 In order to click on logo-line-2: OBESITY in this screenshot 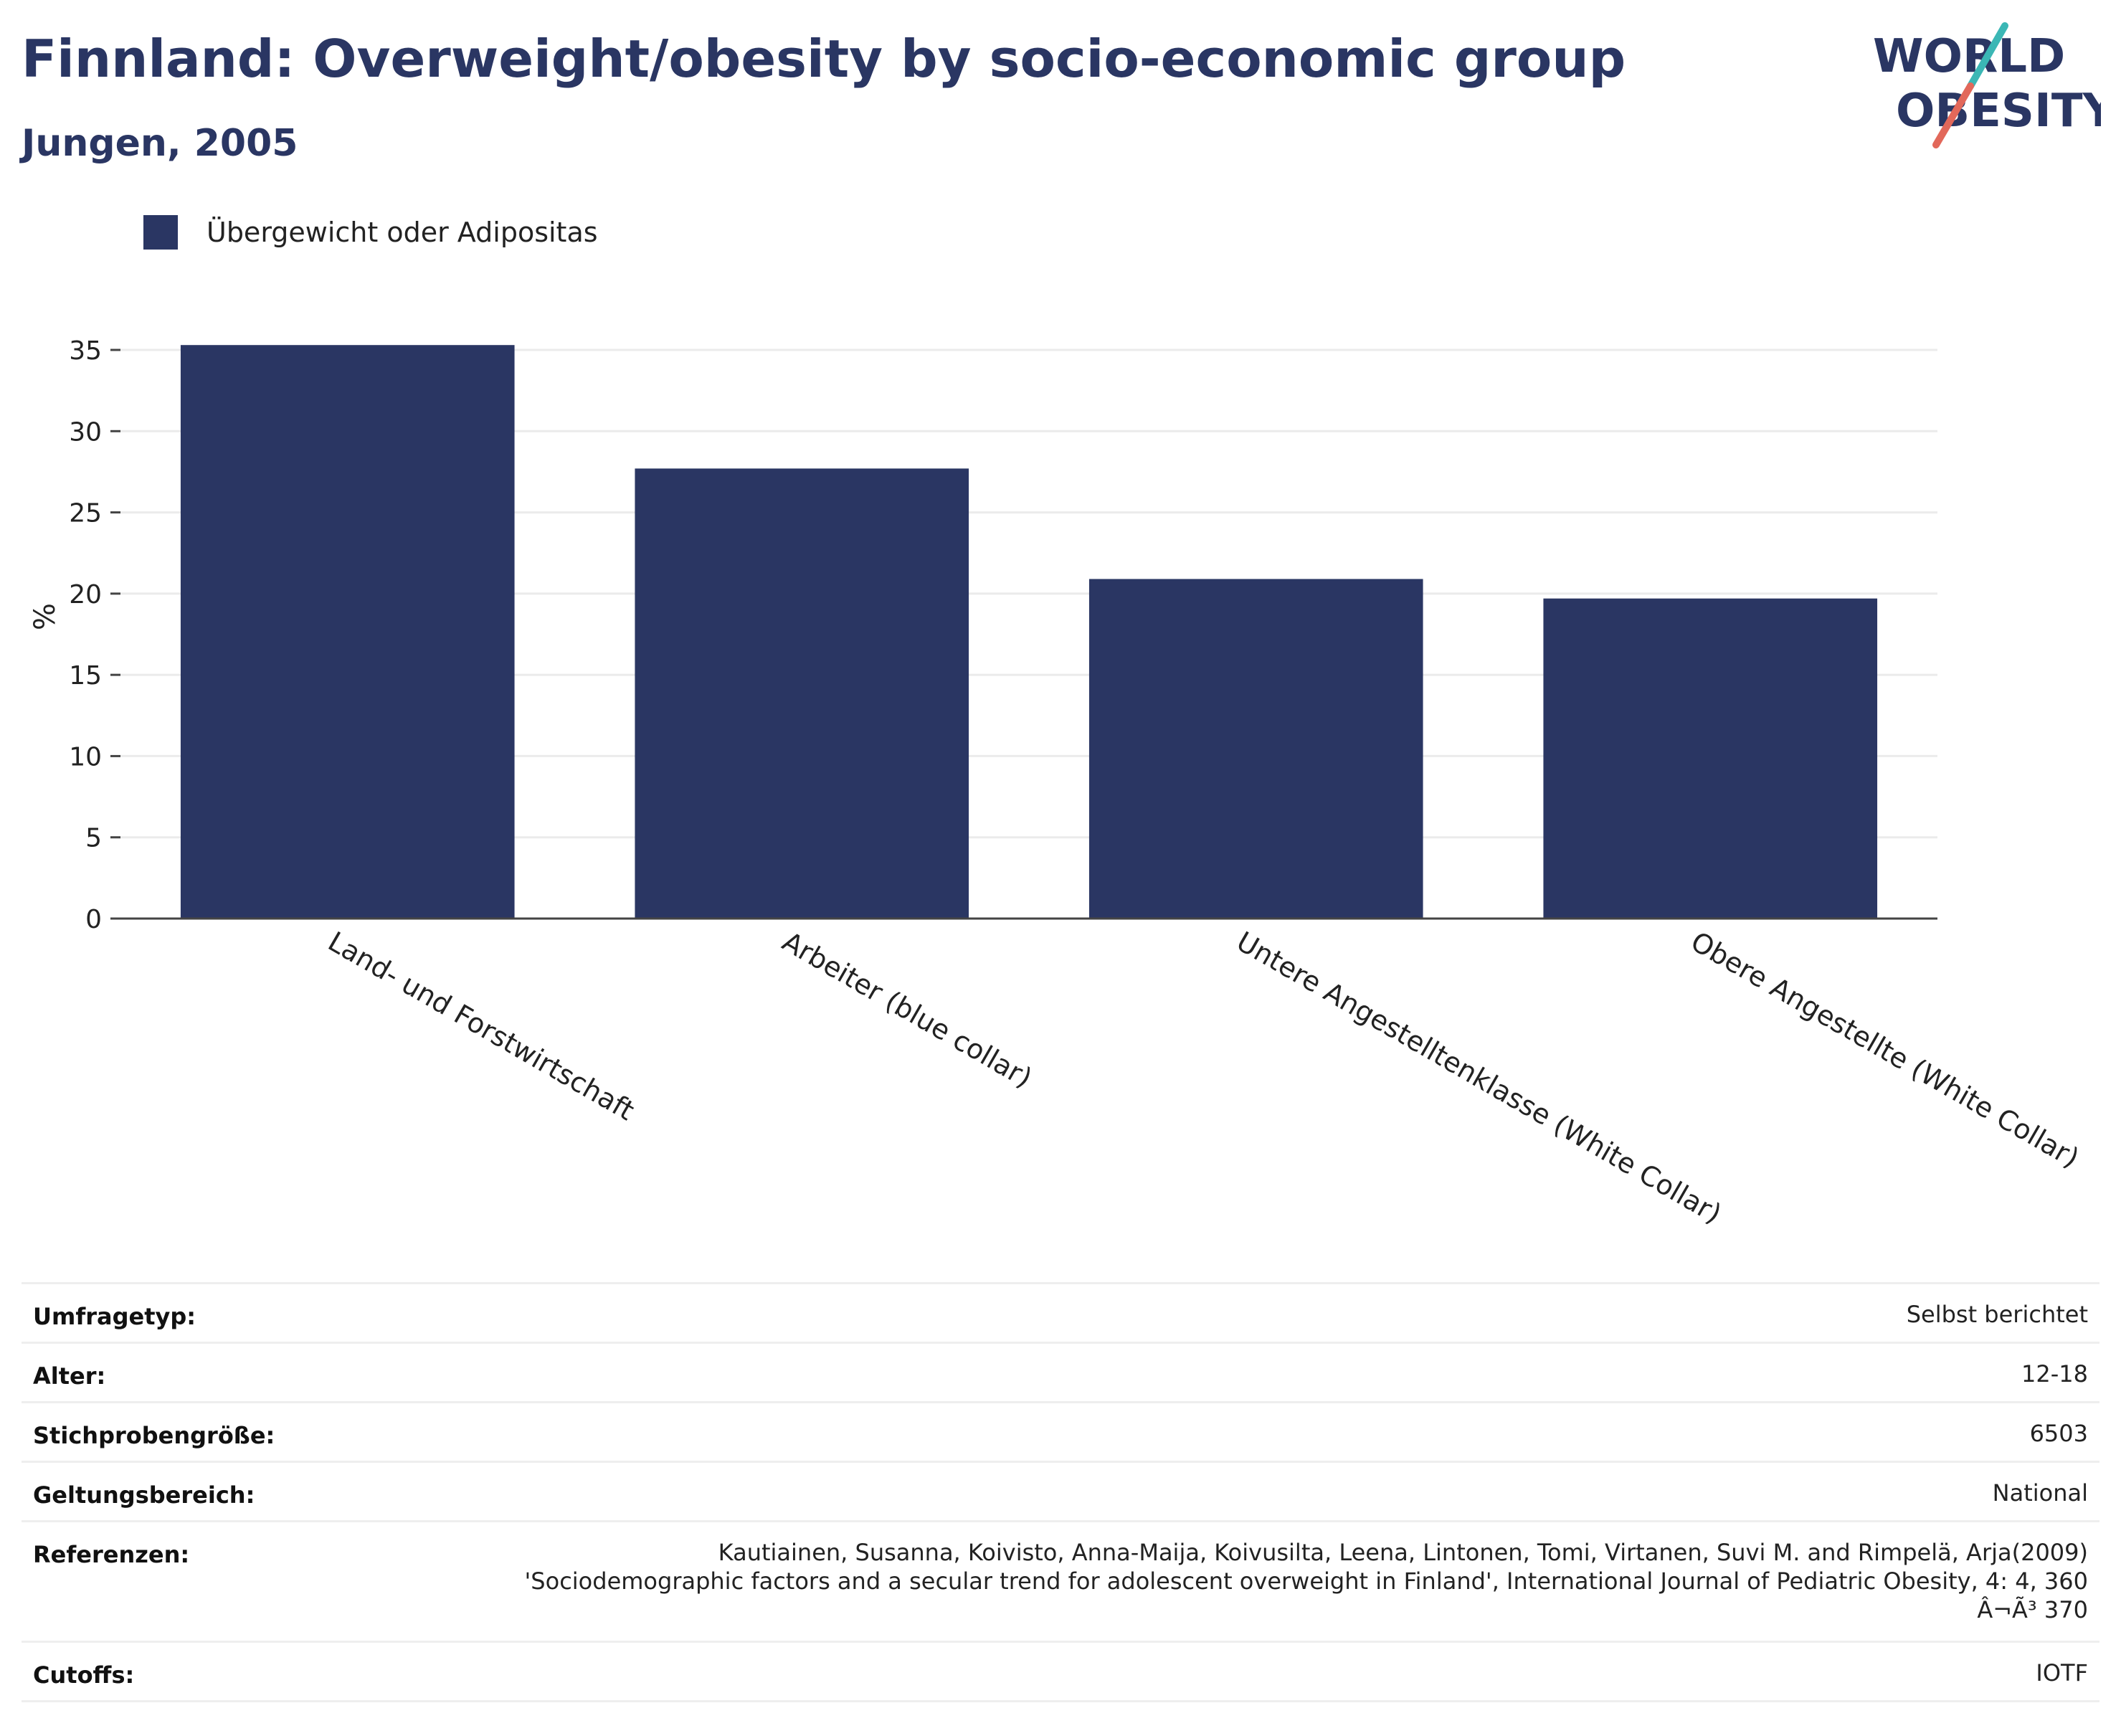, I will do `click(1998, 112)`.